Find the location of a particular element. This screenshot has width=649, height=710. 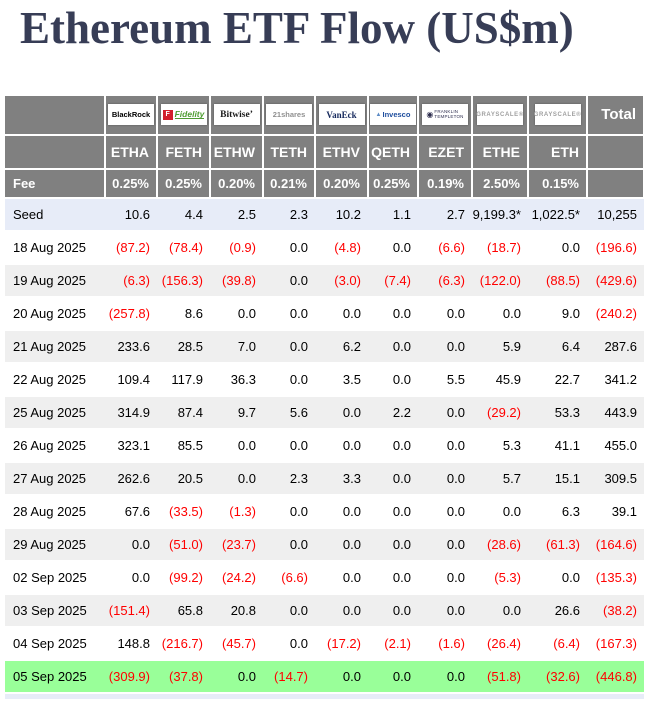

flow-value-cell: (164.6) is located at coordinates (615, 544).